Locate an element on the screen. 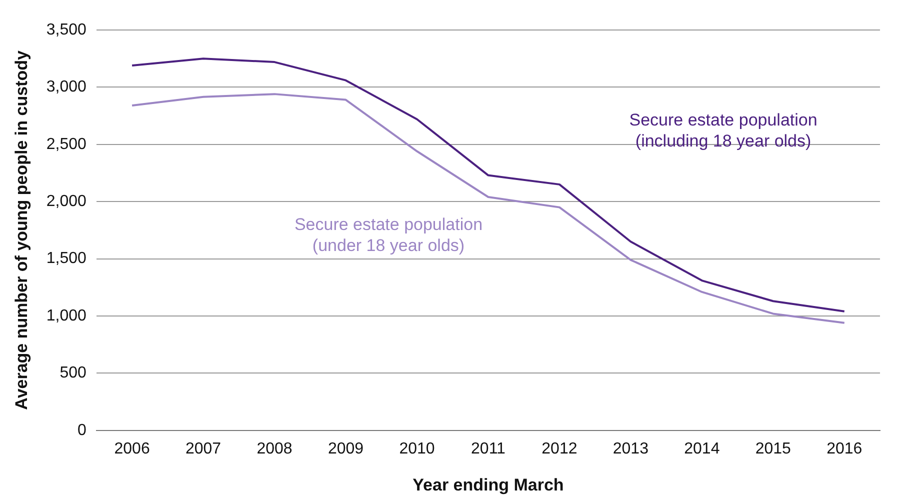 This screenshot has width=900, height=504. x-tick-label: 2009 is located at coordinates (346, 449).